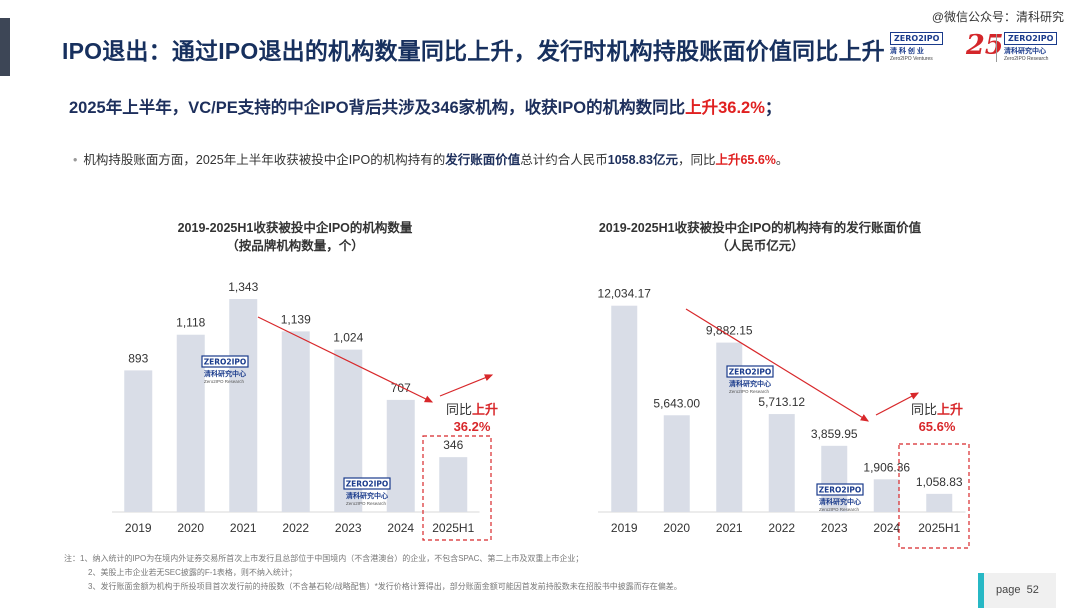  What do you see at coordinates (1026, 59) in the screenshot?
I see `logo-en: Zero2IPO Research` at bounding box center [1026, 59].